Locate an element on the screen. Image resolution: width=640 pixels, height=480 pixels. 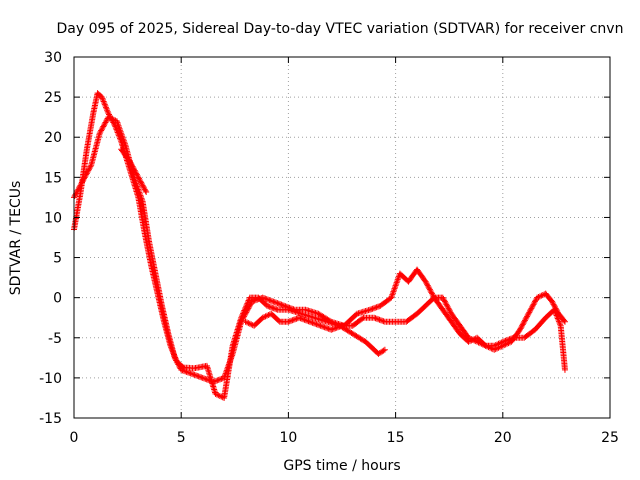
y-tick-label: 25 is located at coordinates (53, 98).